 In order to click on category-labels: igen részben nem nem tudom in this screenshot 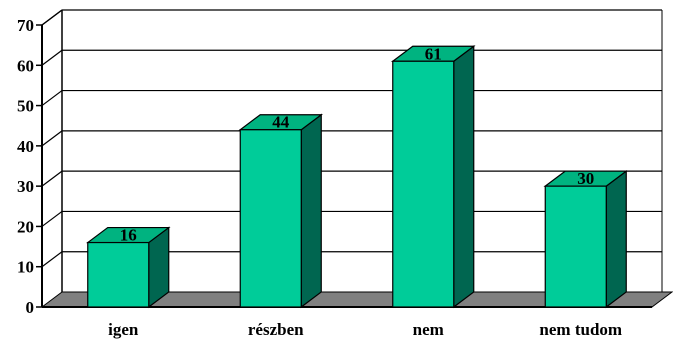, I will do `click(365, 329)`.